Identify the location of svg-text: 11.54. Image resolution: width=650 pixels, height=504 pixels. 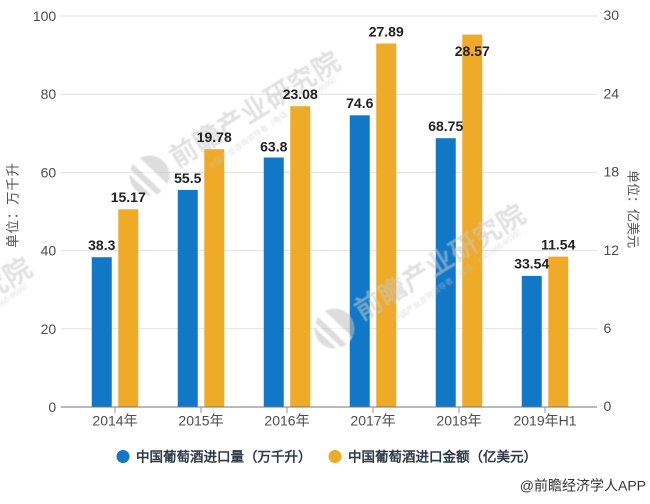
(558, 244).